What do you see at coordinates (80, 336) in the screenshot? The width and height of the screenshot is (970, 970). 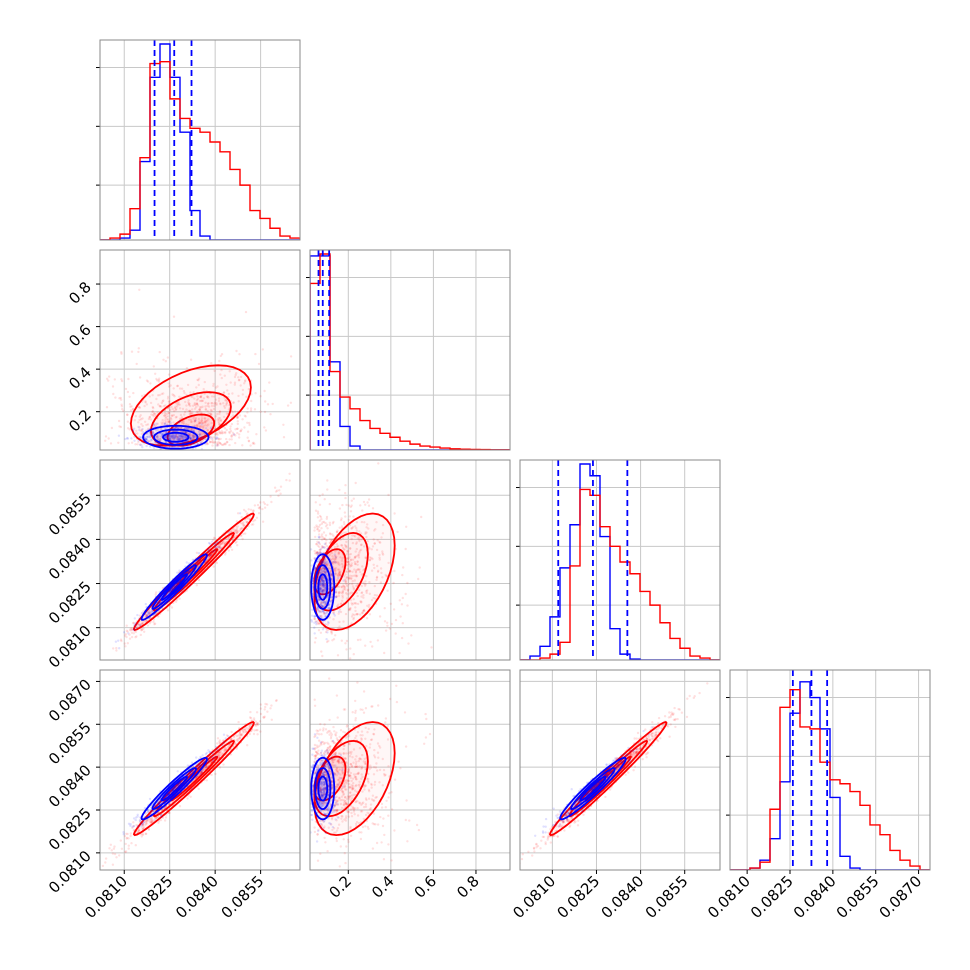 I see `y-tick-label: 0.6` at bounding box center [80, 336].